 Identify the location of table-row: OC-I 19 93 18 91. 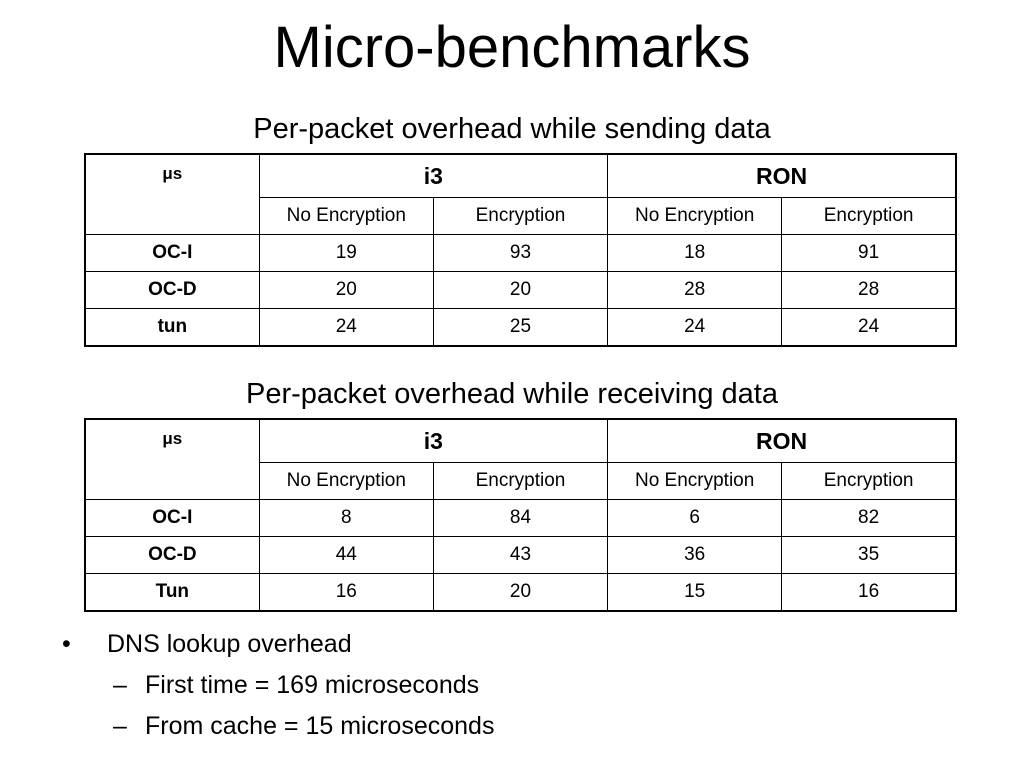
(520, 253).